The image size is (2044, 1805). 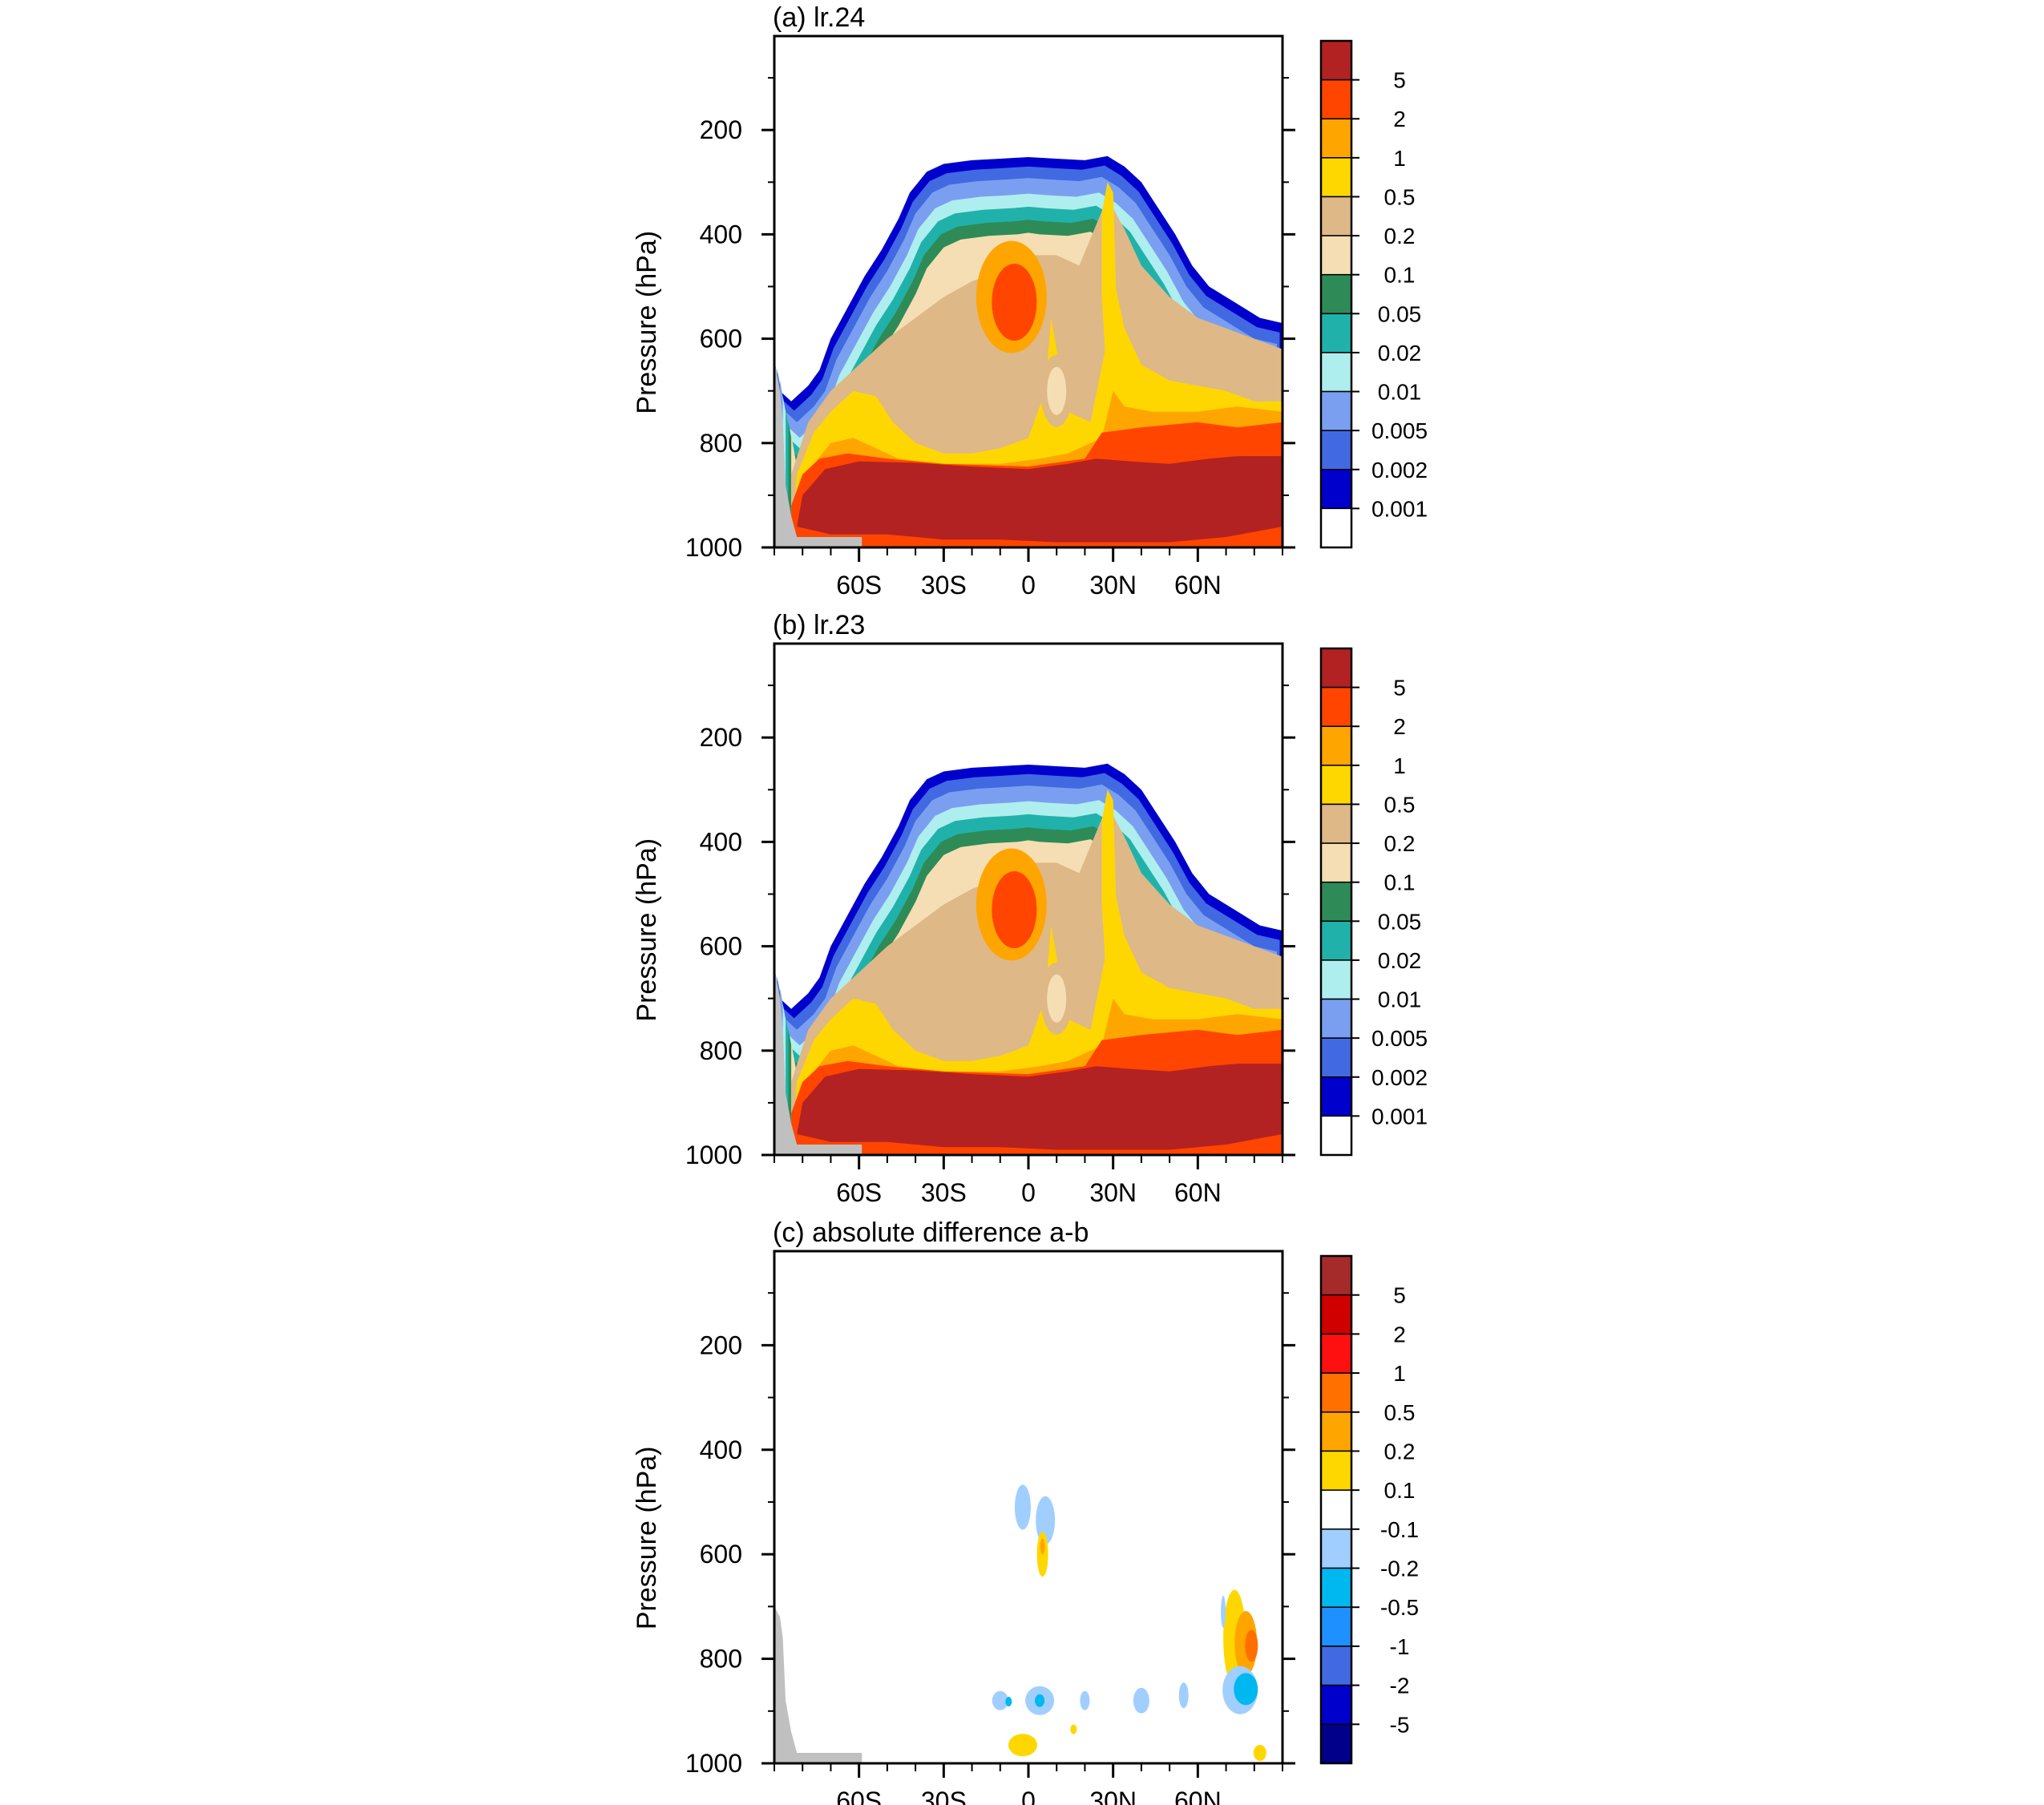 I want to click on colorbar-label: 0.05, so click(x=1400, y=921).